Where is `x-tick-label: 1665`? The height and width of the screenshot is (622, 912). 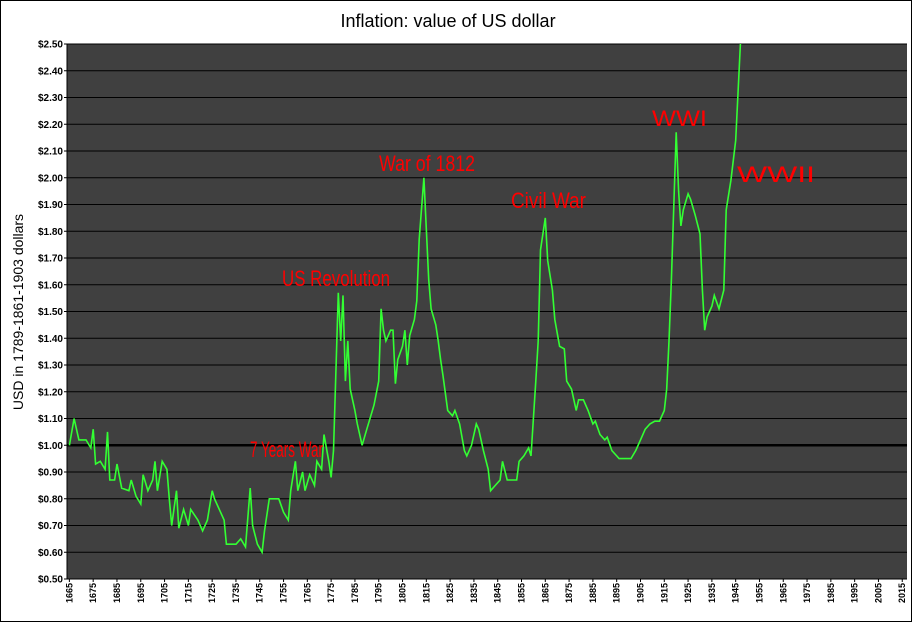
x-tick-label: 1665 is located at coordinates (69, 593).